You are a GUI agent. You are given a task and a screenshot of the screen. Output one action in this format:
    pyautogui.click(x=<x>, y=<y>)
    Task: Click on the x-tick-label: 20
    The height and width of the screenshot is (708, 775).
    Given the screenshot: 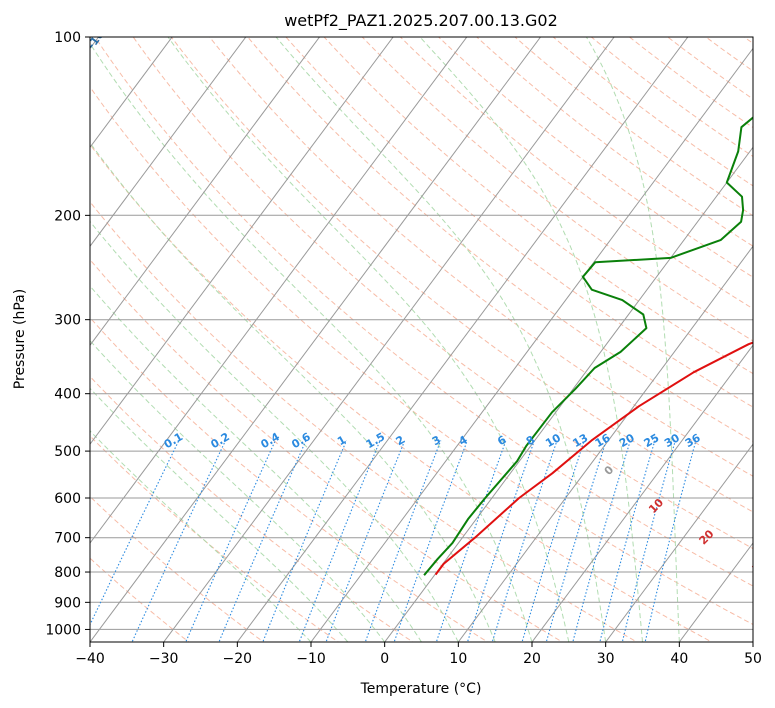 What is the action you would take?
    pyautogui.click(x=532, y=659)
    